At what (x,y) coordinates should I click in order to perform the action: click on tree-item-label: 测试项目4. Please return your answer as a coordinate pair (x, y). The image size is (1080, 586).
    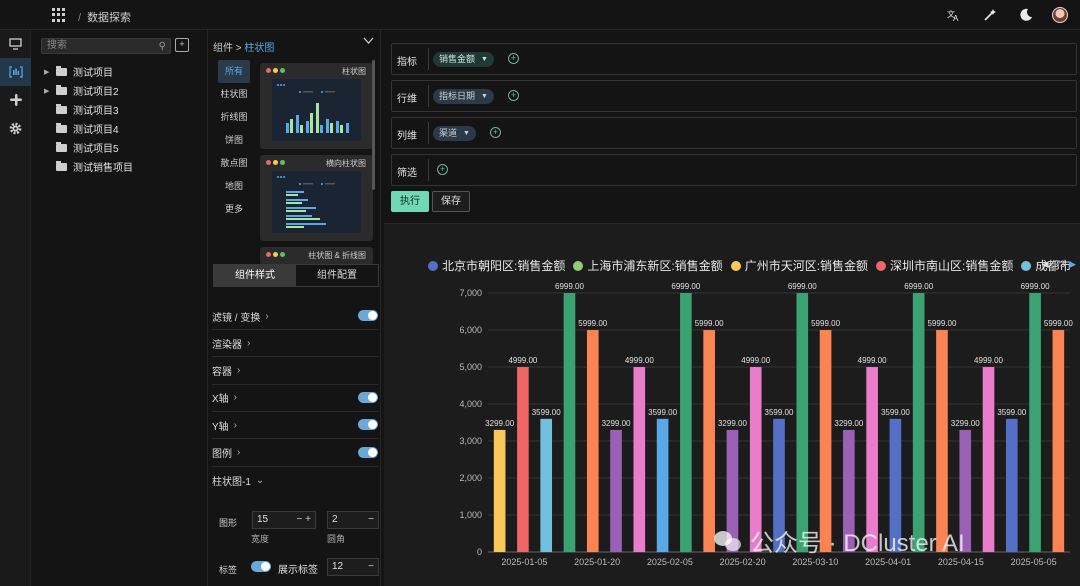
    Looking at the image, I should click on (96, 130).